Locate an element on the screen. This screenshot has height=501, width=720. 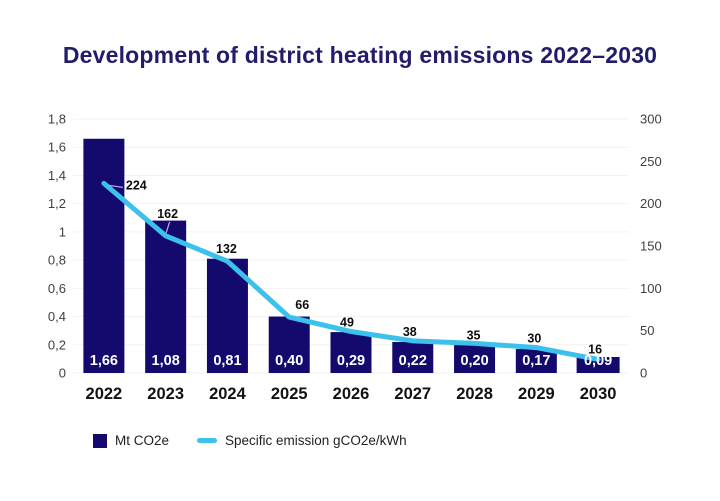
x-axis-label-2022: 2022 is located at coordinates (104, 394).